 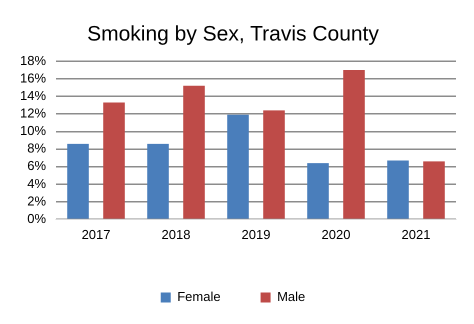 I want to click on y-tick-label: 10%, so click(x=33, y=130).